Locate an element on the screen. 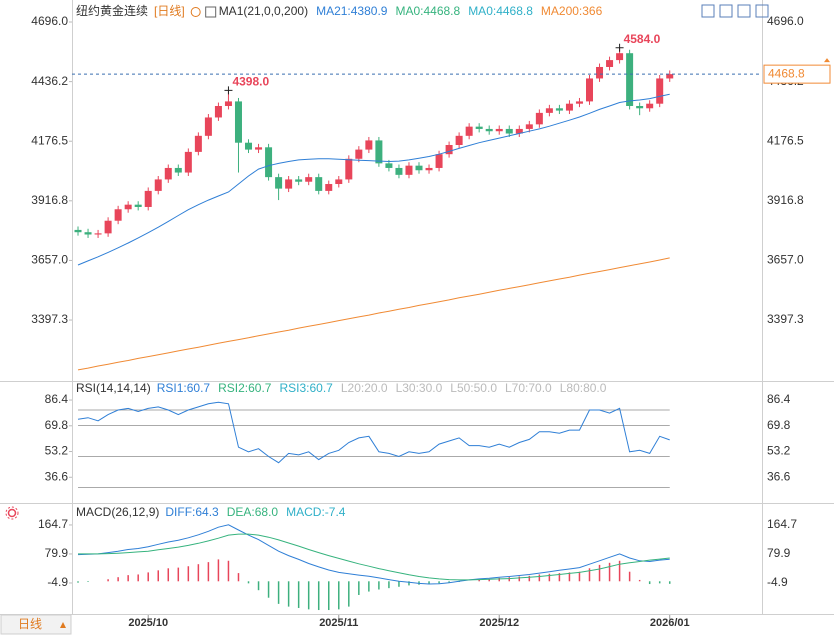 The image size is (834, 635). legend-item: L50:50.0 is located at coordinates (473, 388).